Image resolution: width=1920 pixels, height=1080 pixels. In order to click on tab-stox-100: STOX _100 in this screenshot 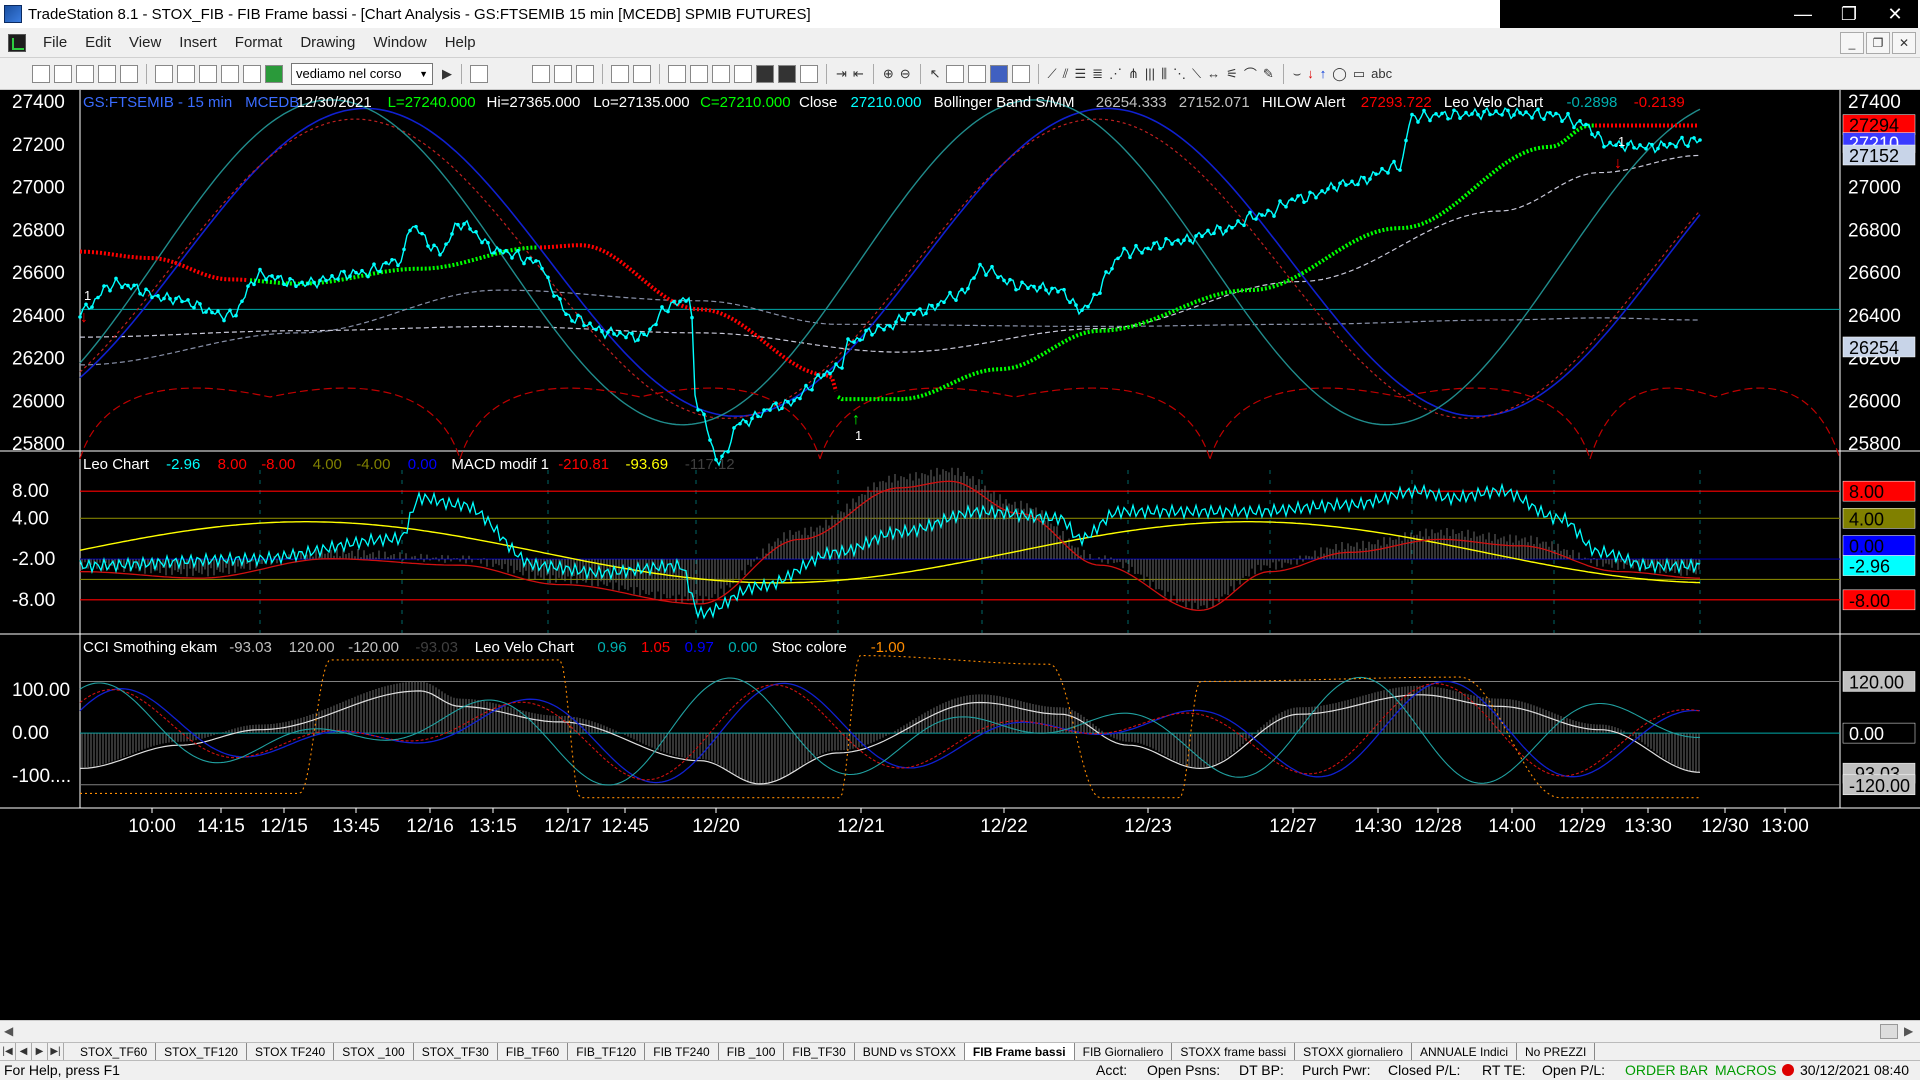, I will do `click(374, 1051)`.